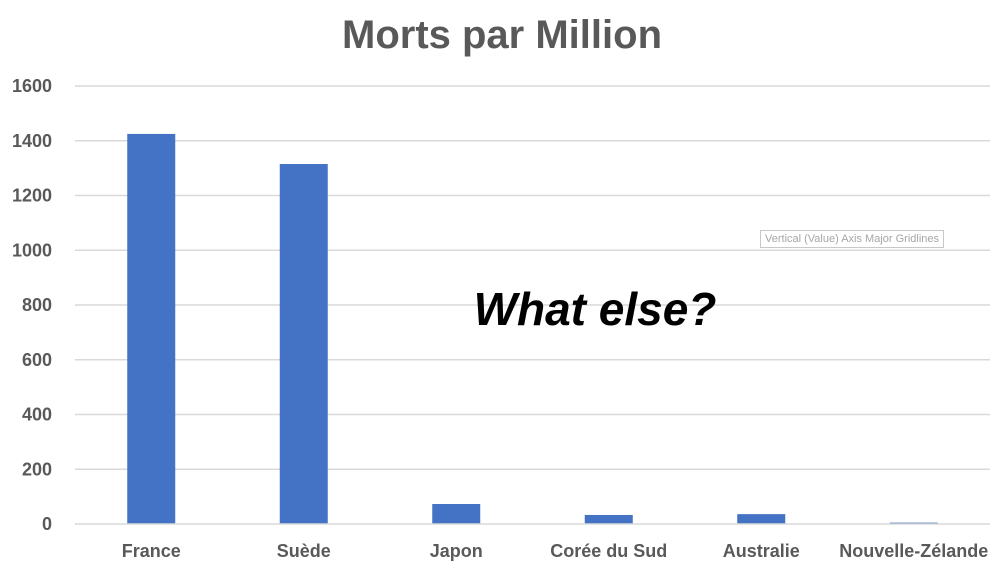 This screenshot has height=575, width=1000. I want to click on chart-title: Morts par Million, so click(502, 35).